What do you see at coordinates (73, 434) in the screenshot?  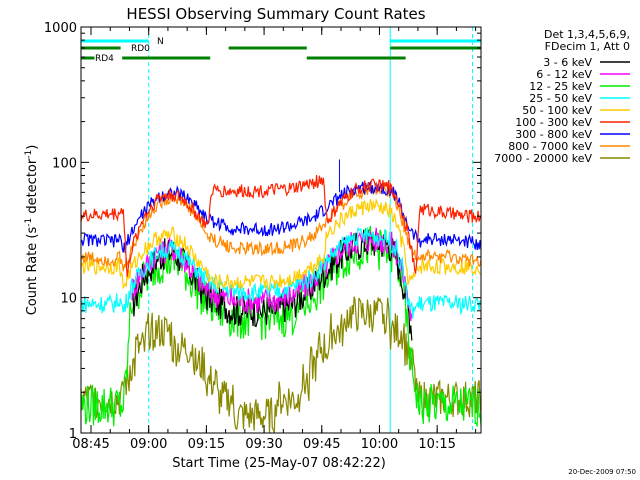 I see `y-tick-label-0: 1` at bounding box center [73, 434].